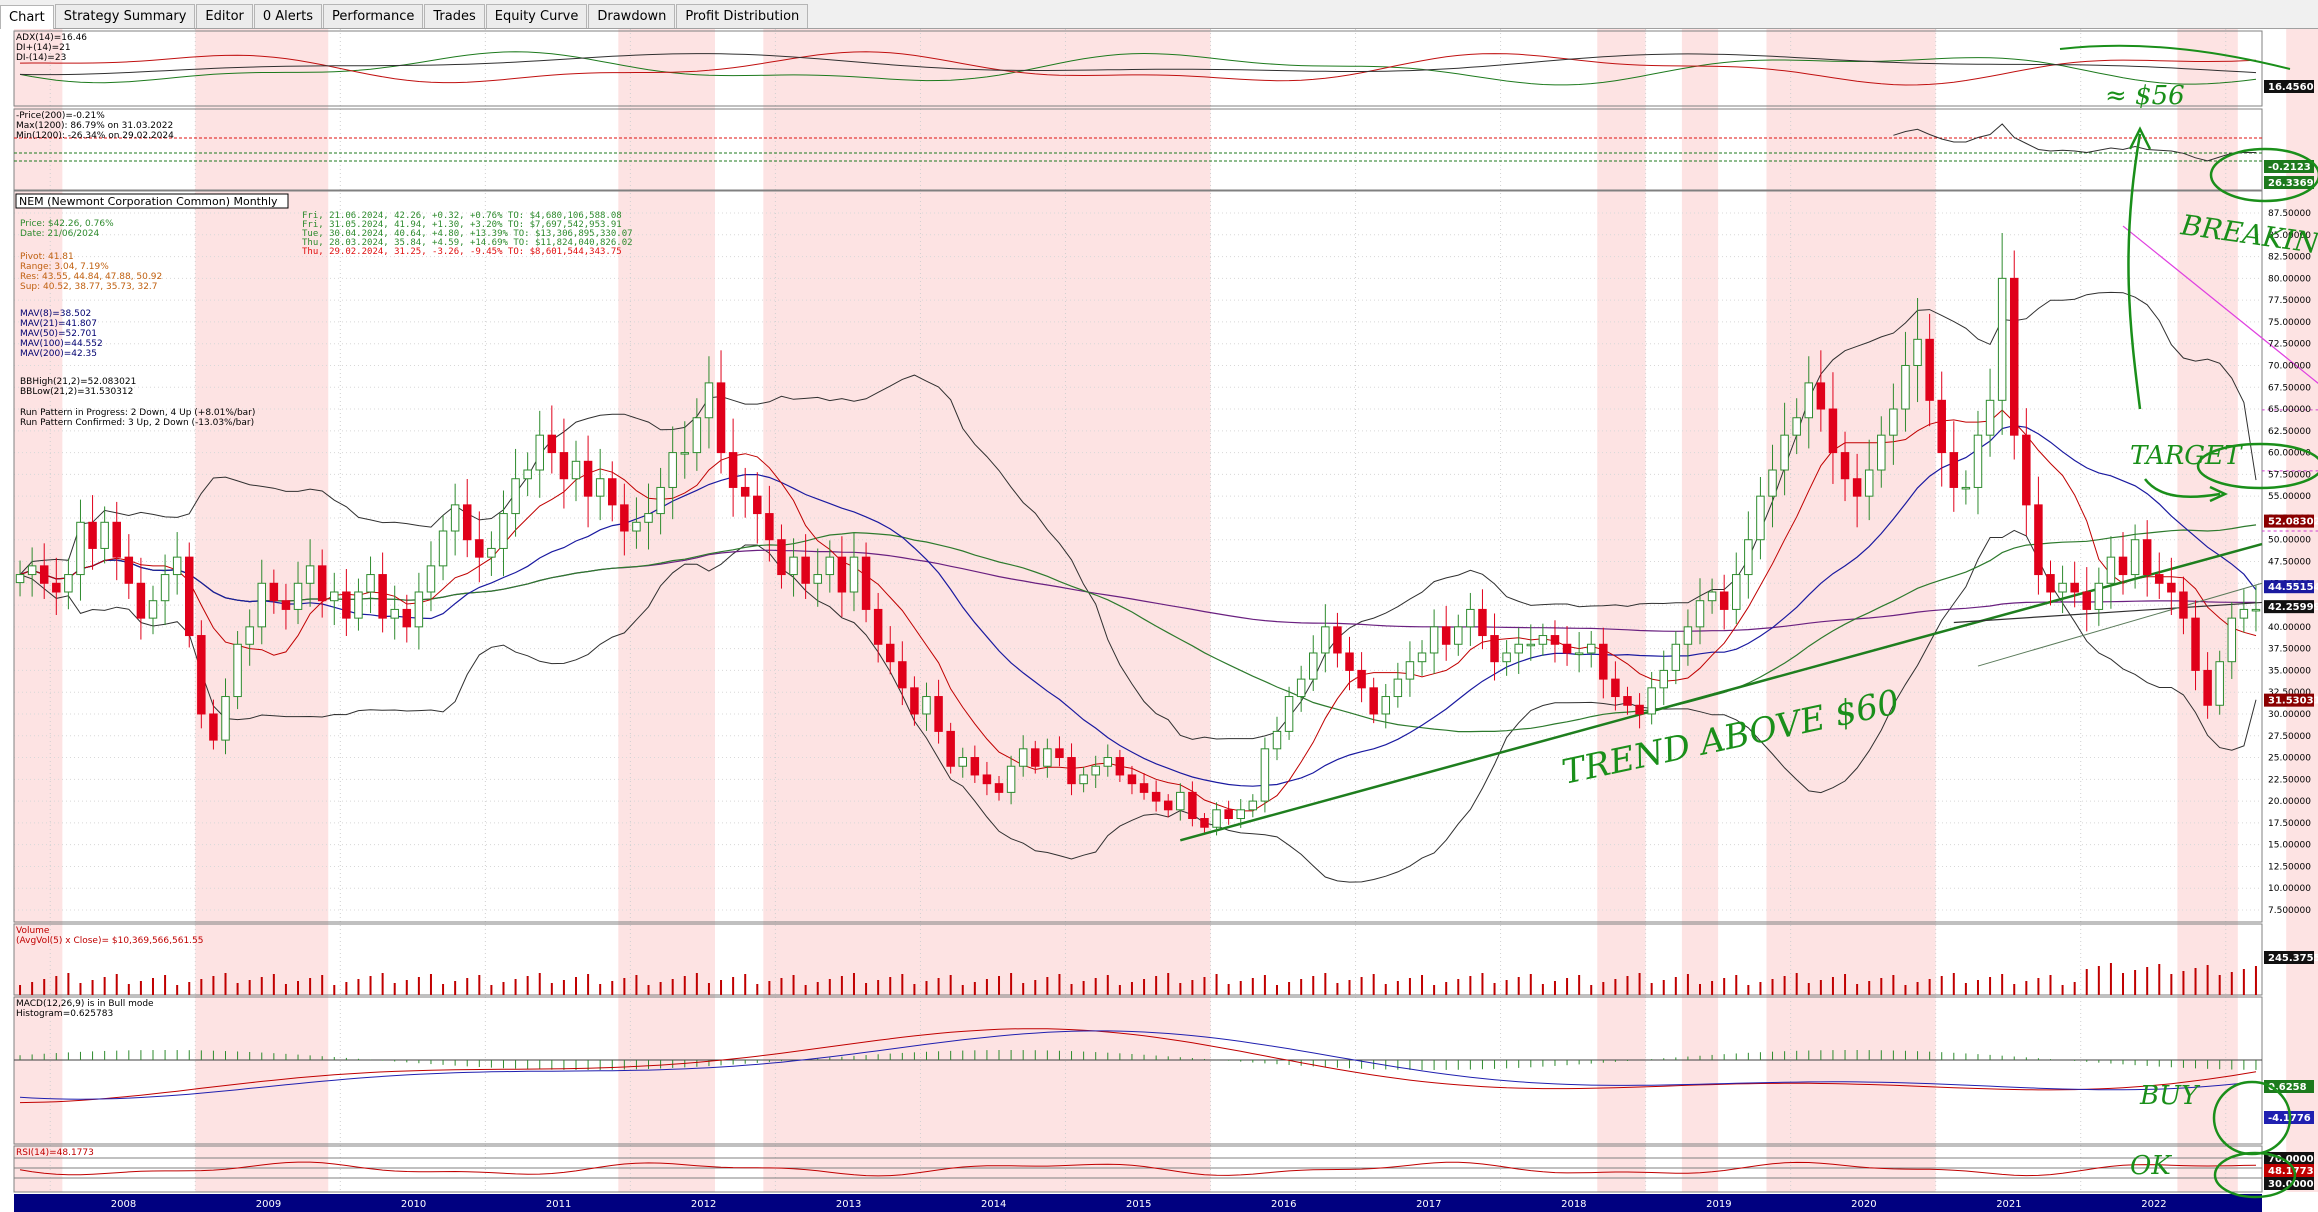 The image size is (2318, 1212). What do you see at coordinates (742, 16) in the screenshot?
I see `tab-profit-distribution: Profit Distribution` at bounding box center [742, 16].